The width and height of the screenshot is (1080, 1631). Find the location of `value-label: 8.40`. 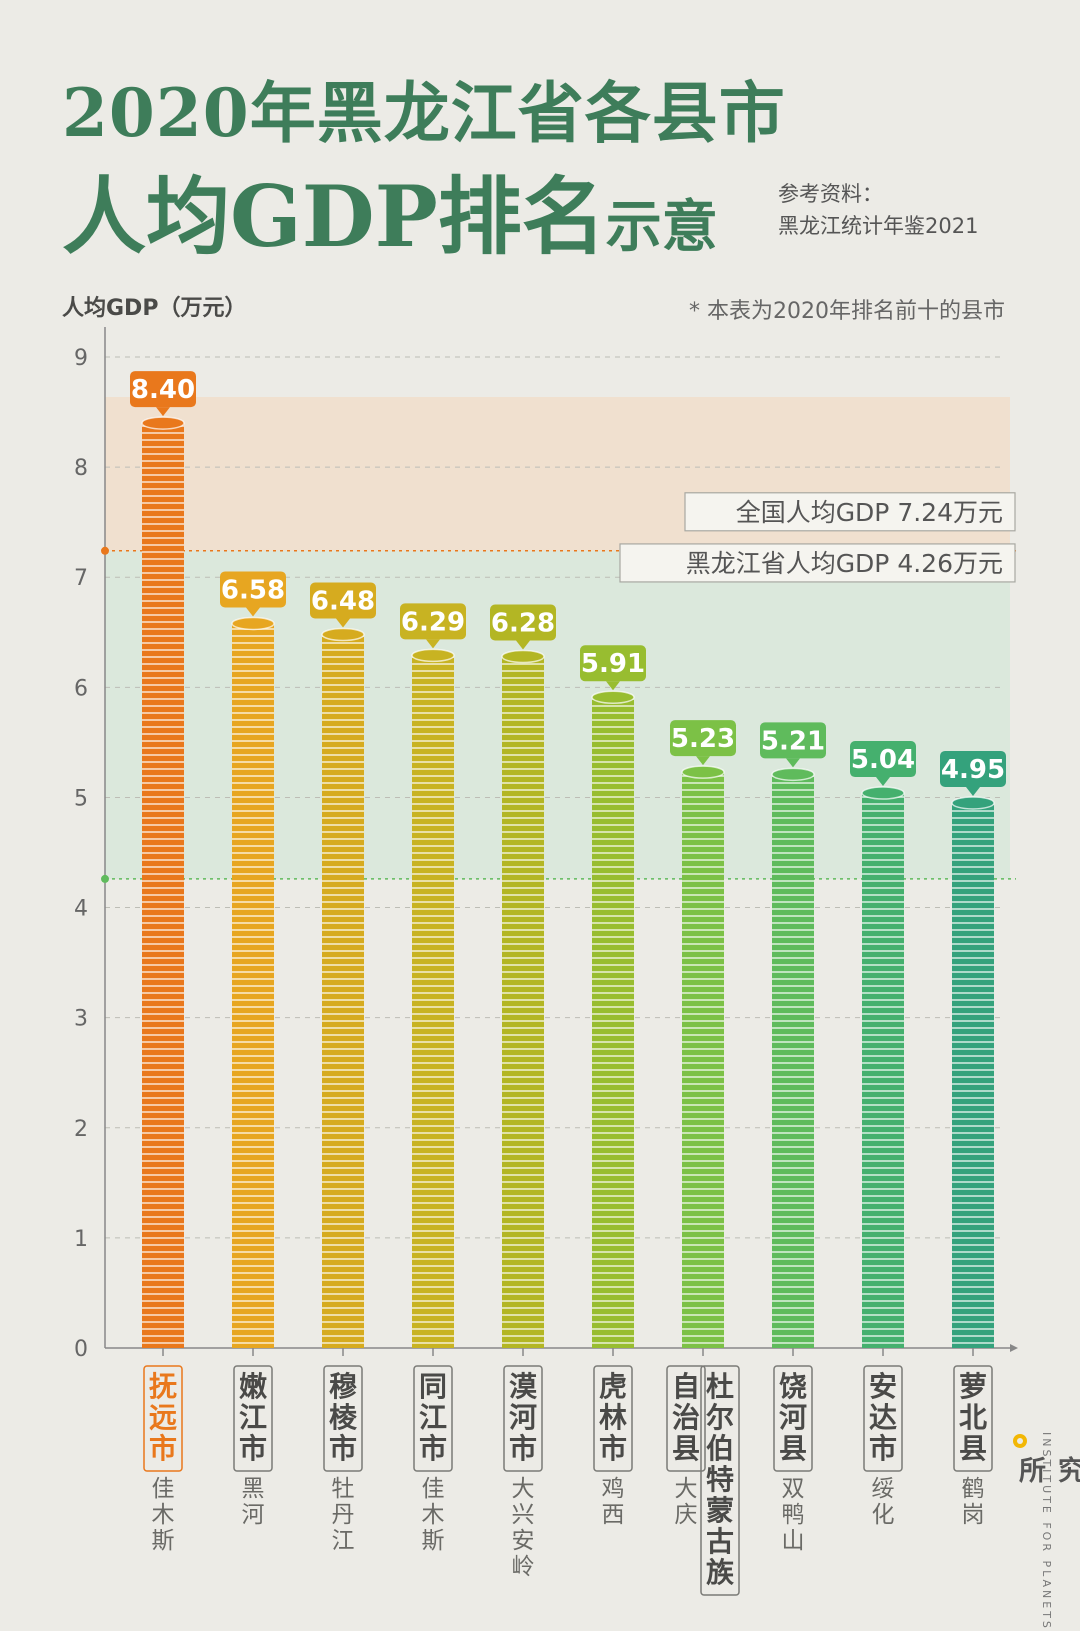

value-label: 8.40 is located at coordinates (163, 390).